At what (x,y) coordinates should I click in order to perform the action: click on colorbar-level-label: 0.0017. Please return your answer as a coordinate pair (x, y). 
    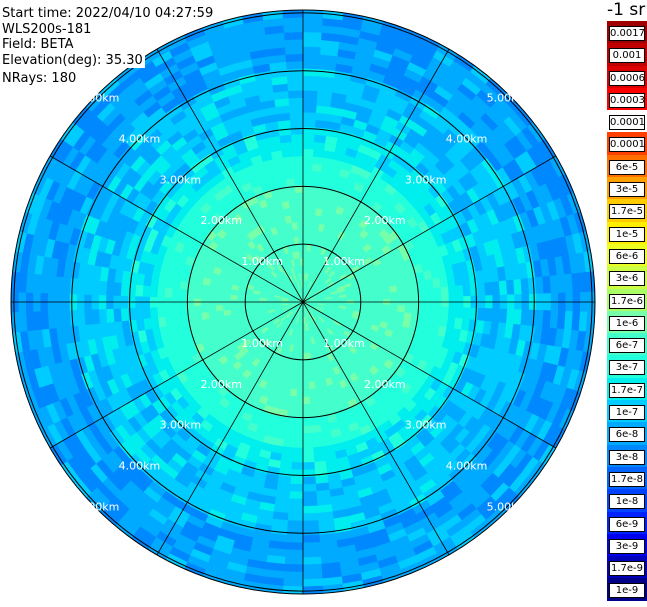
    Looking at the image, I should click on (627, 33).